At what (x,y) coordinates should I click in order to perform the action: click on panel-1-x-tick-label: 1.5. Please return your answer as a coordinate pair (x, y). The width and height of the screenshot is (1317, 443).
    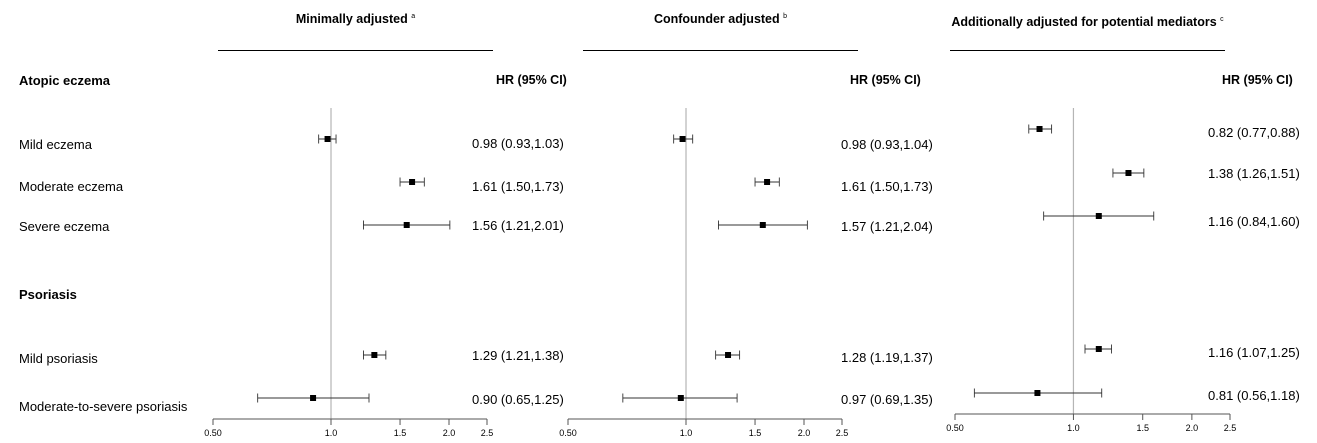
    Looking at the image, I should click on (400, 433).